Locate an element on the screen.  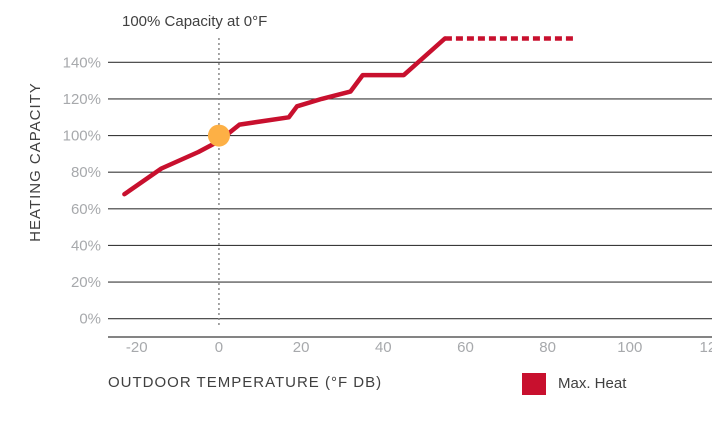
y-tick-label: 0% is located at coordinates (90, 319).